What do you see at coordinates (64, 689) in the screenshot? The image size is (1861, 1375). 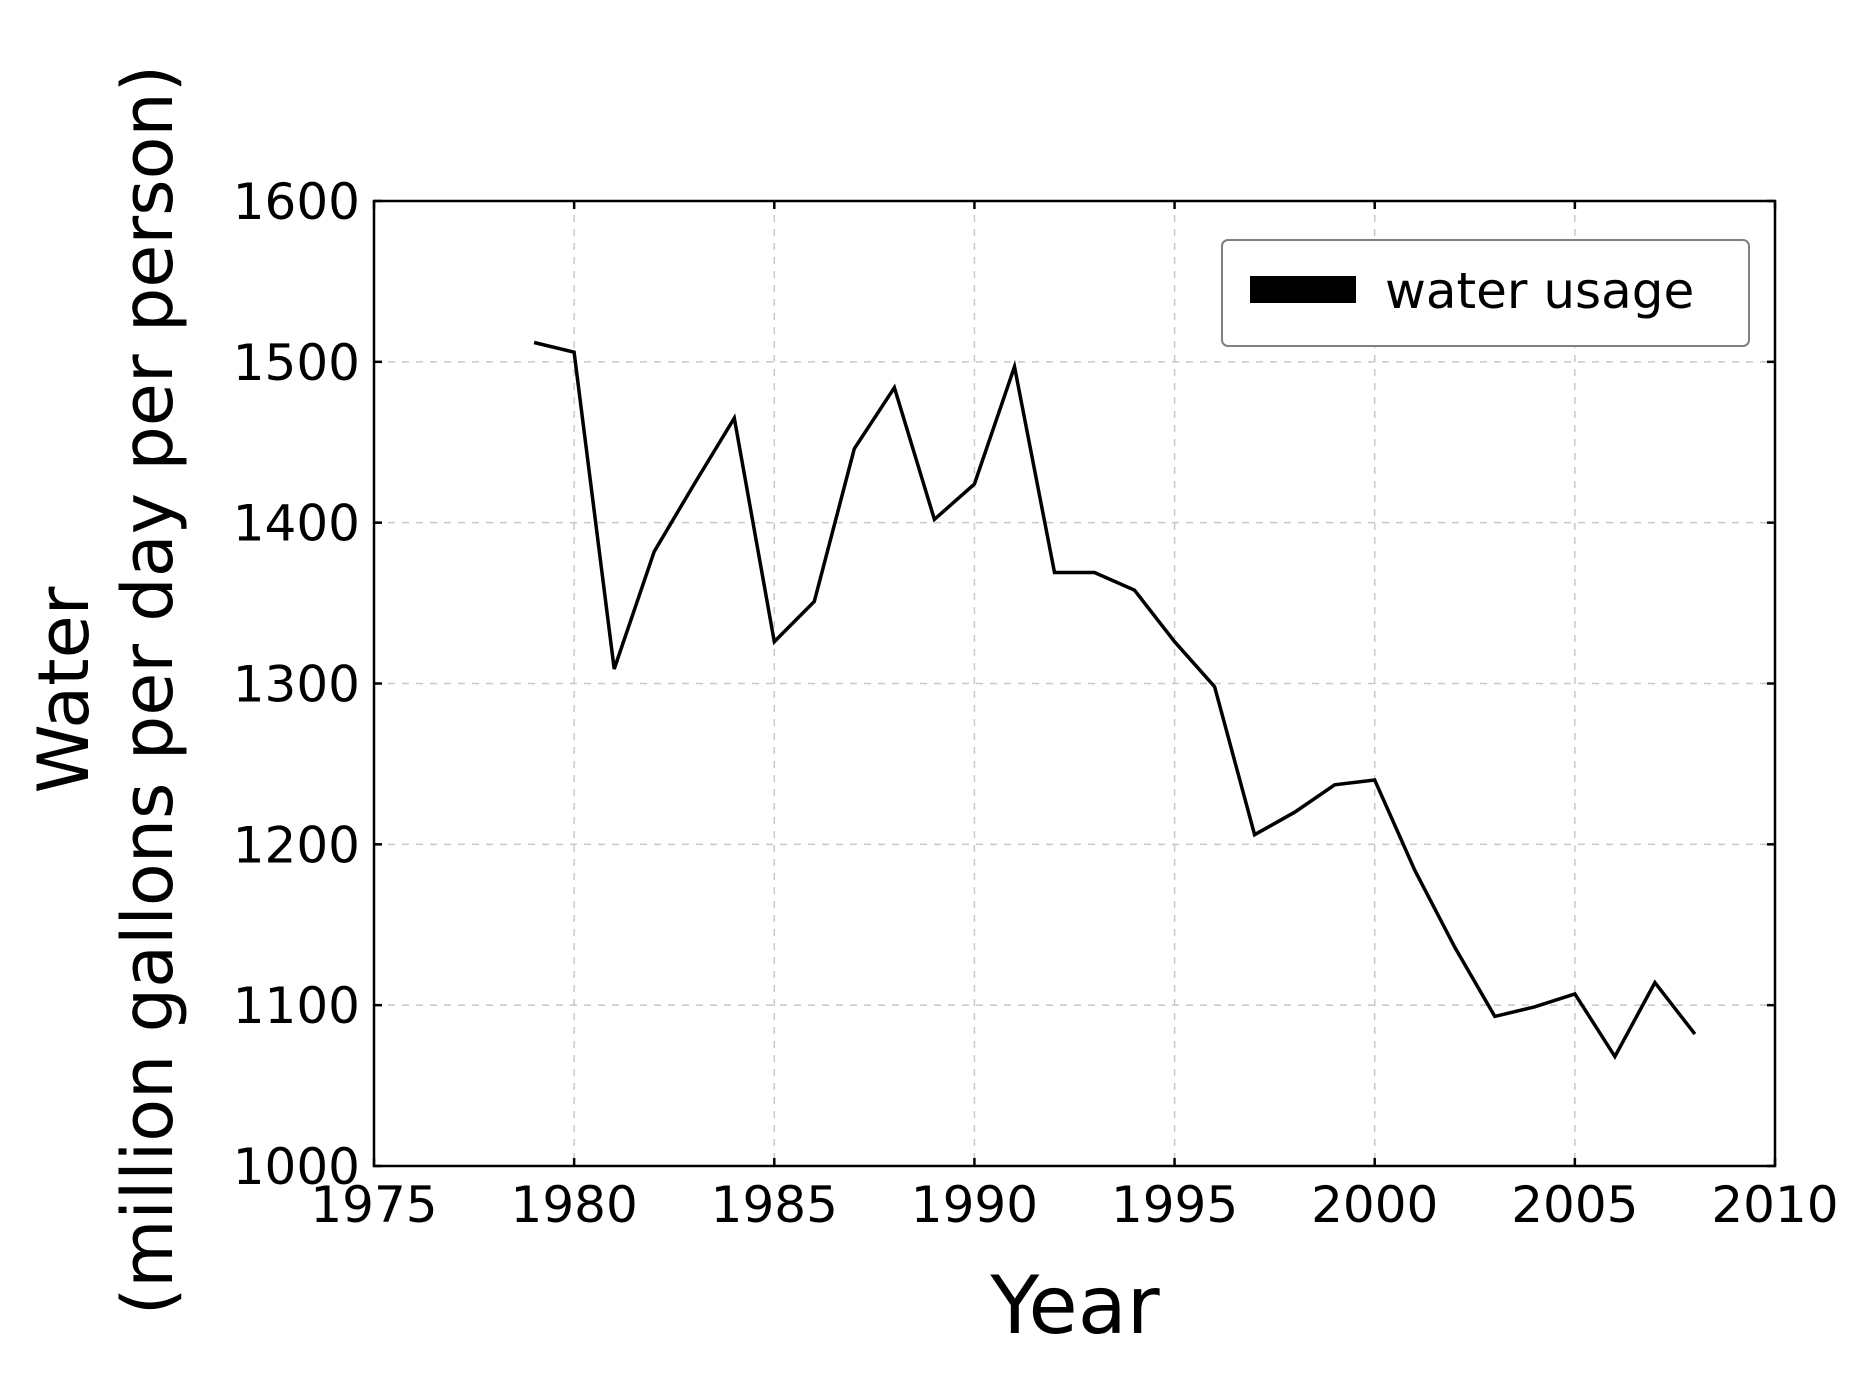 I see `y-axis-title-line-1: Water` at bounding box center [64, 689].